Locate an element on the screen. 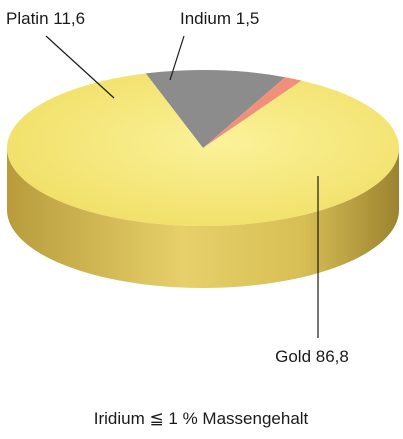  slice-platin is located at coordinates (215, 109).